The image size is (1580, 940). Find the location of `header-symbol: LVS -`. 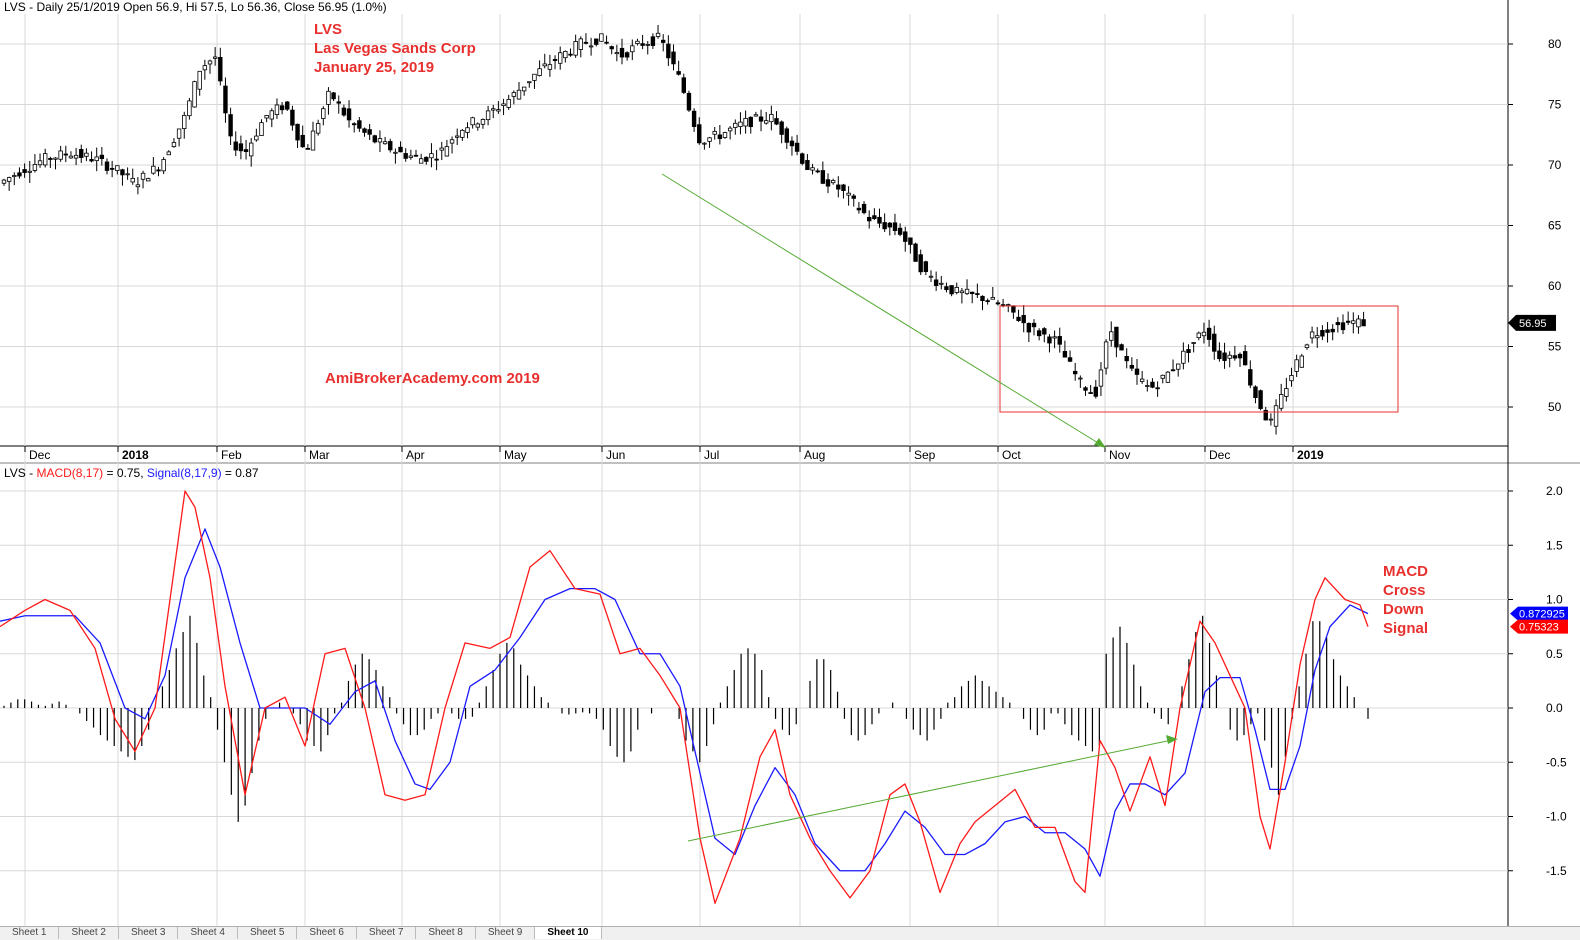

header-symbol: LVS - is located at coordinates (20, 473).